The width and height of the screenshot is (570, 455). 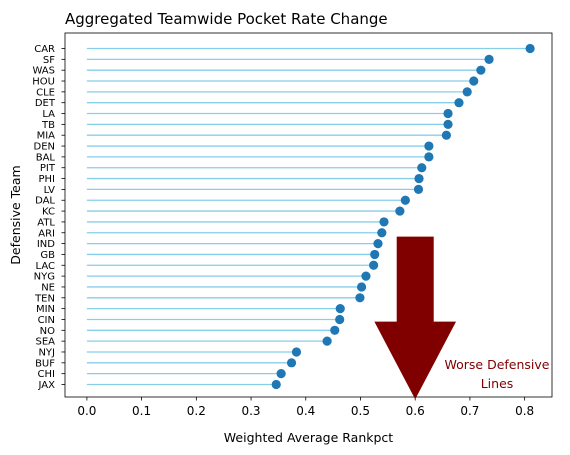 I want to click on marker-mia, so click(x=446, y=135).